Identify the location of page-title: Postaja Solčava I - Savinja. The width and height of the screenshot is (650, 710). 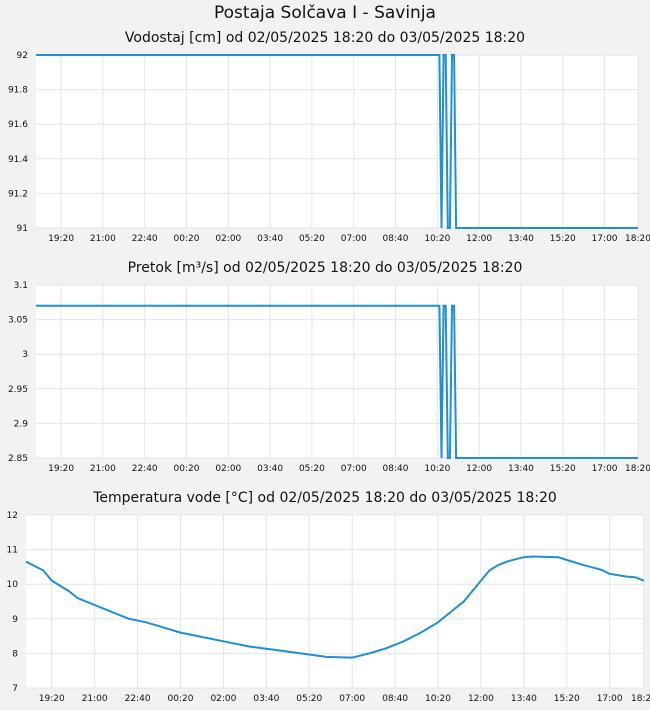
(325, 13).